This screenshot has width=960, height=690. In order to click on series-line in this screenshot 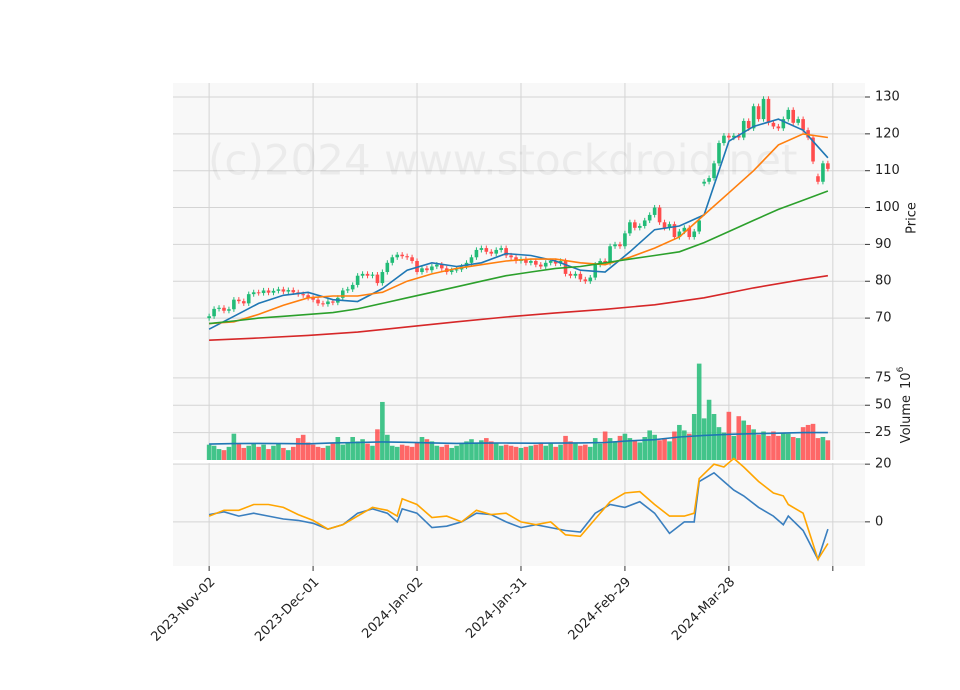, I will do `click(518, 509)`.